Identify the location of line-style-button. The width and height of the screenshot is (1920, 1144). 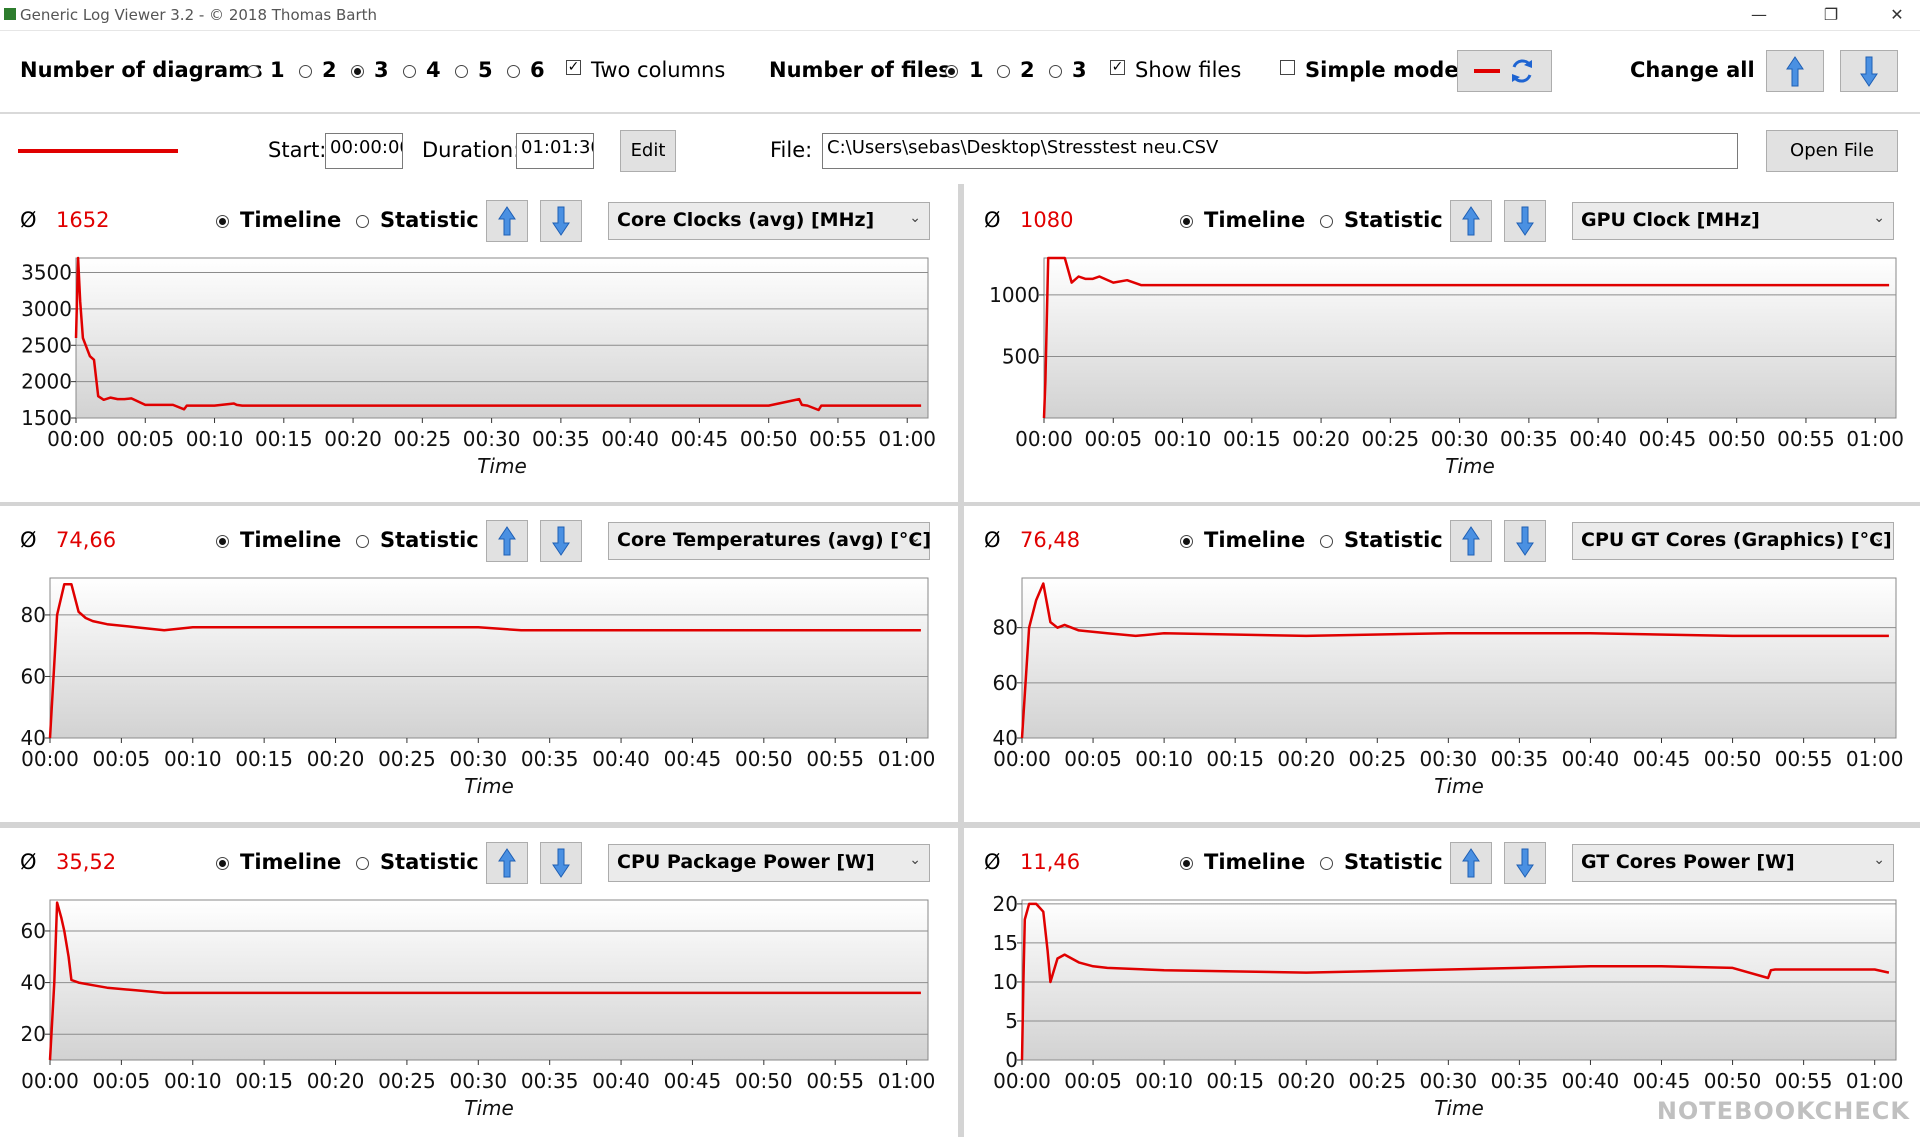
(1504, 71).